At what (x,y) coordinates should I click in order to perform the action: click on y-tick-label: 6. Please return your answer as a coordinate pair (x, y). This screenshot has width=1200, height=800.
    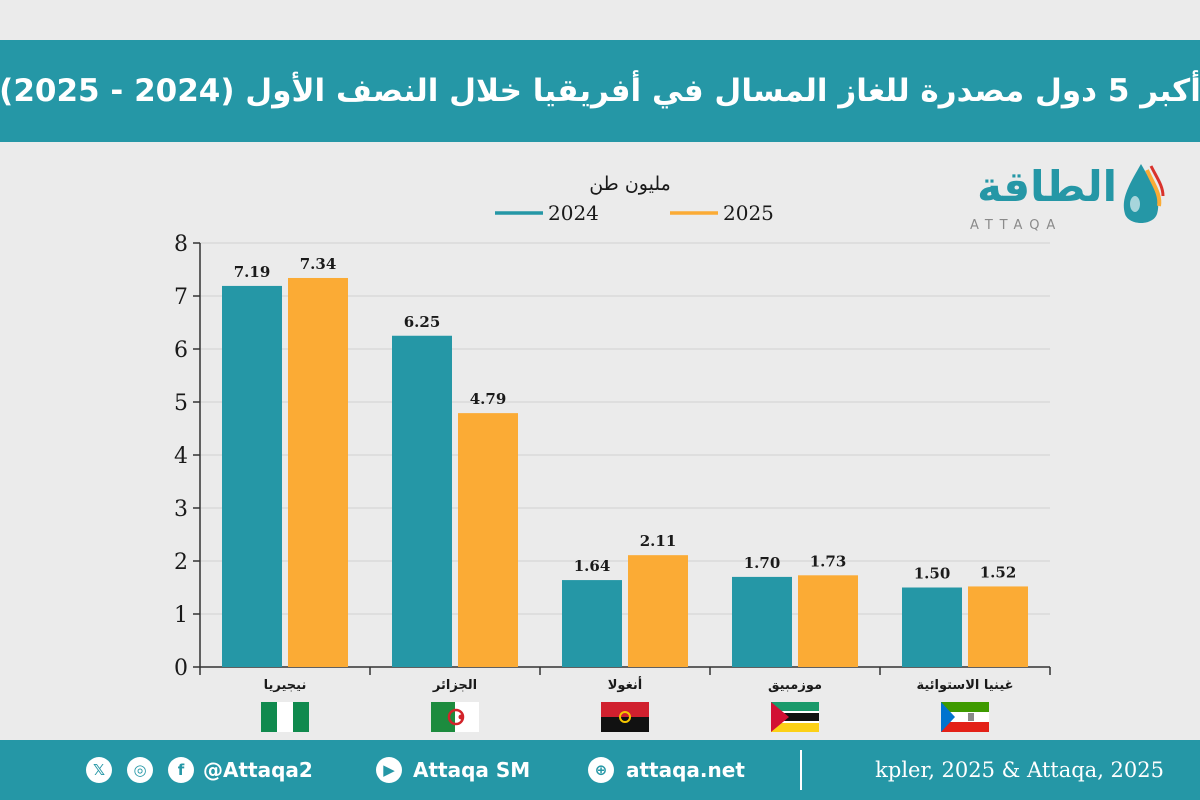
    Looking at the image, I should click on (181, 350).